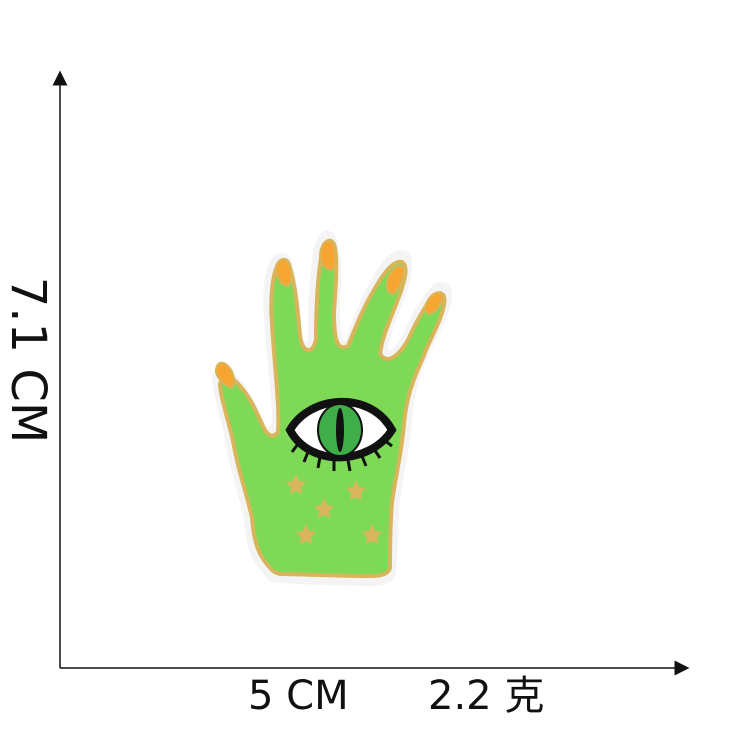 This screenshot has width=750, height=750. I want to click on height-dimension-label: 7.1 CM, so click(28, 360).